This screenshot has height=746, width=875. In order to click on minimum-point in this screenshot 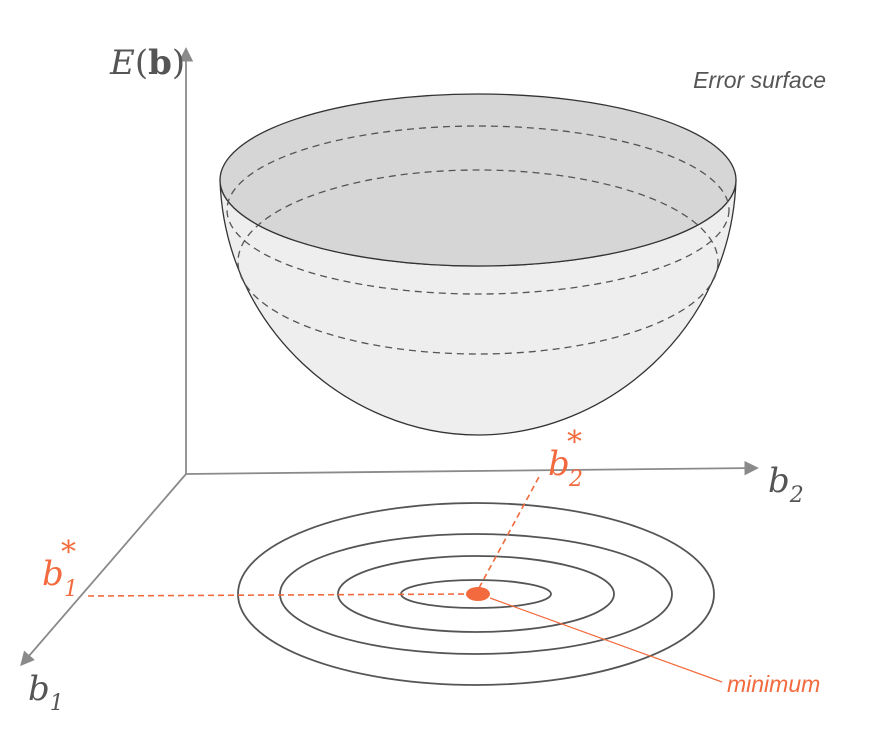, I will do `click(478, 594)`.